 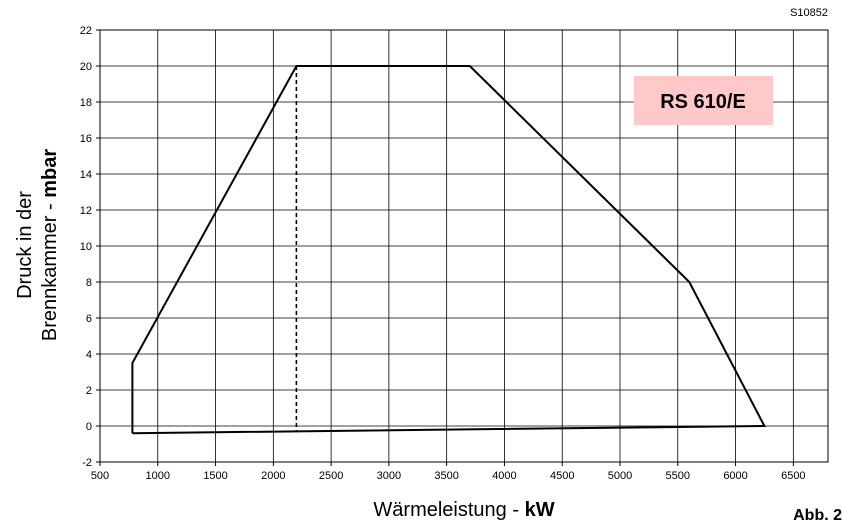 I want to click on y-tick-label: 20, so click(x=86, y=67).